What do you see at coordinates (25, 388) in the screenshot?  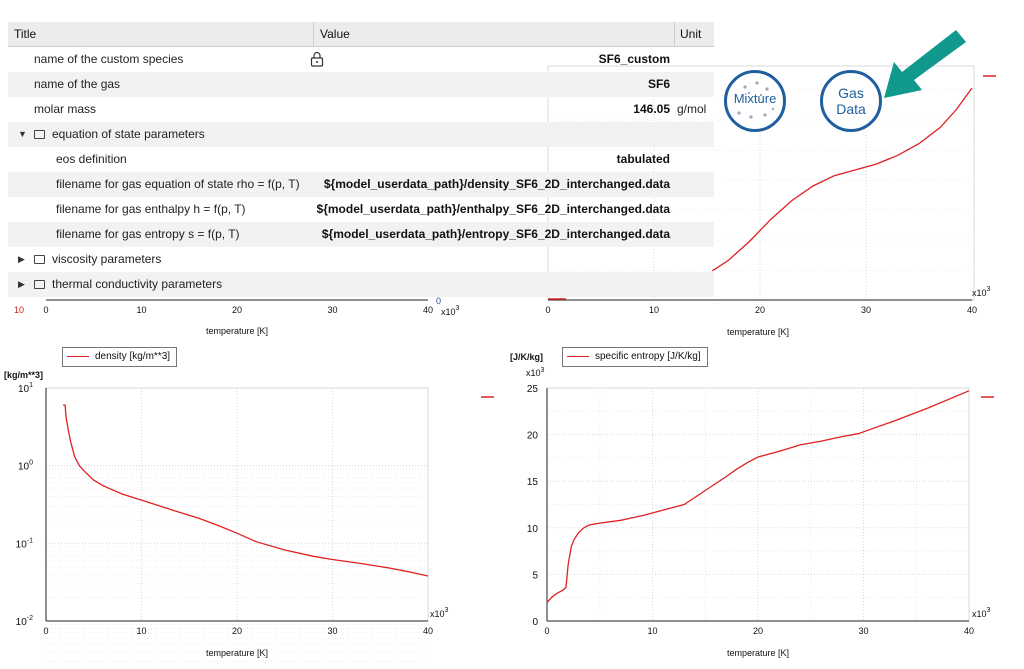 I see `y-tick-label: 10¹` at bounding box center [25, 388].